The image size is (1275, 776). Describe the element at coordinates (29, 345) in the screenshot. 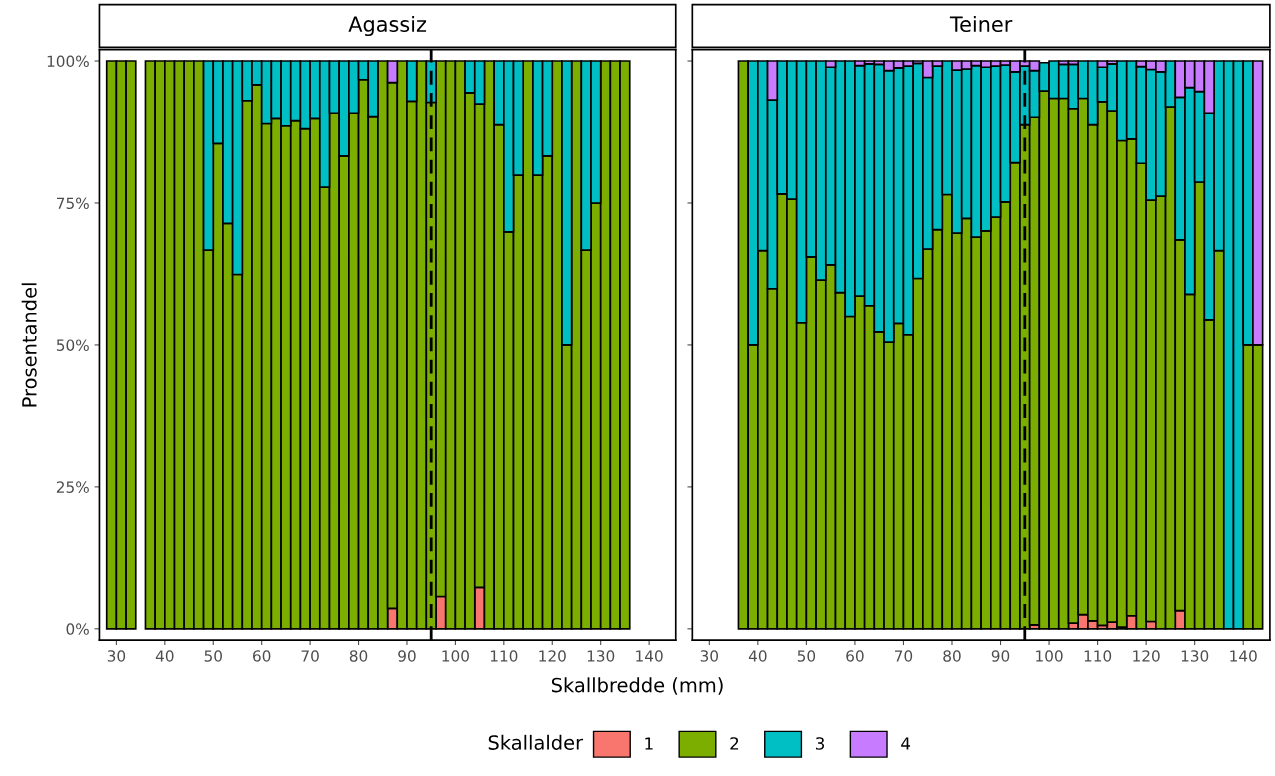

I see `y-axis-title: Prosentandel` at that location.